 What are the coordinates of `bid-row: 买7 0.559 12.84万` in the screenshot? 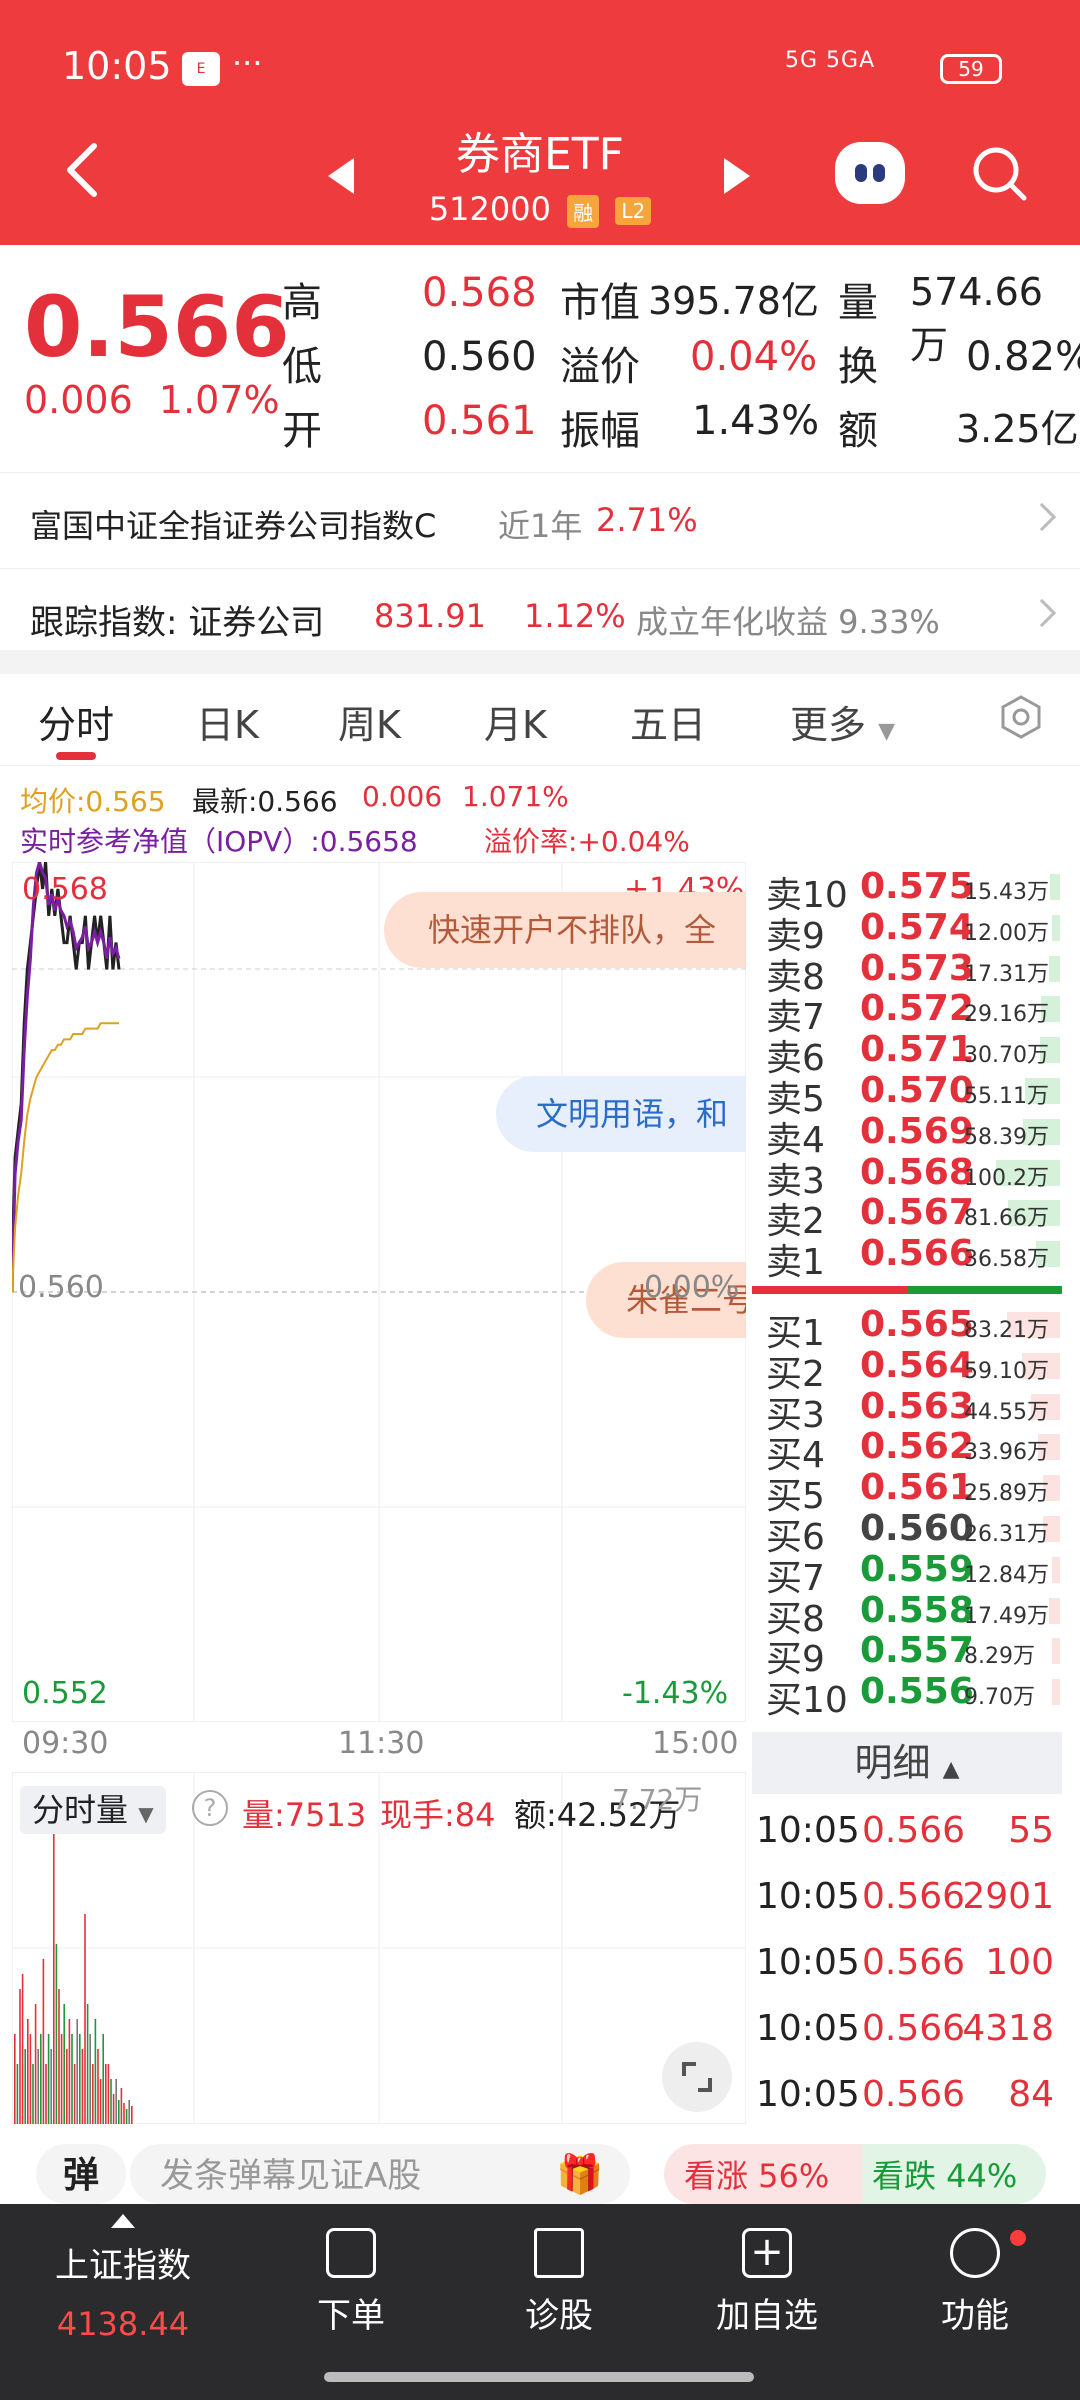 It's located at (907, 1574).